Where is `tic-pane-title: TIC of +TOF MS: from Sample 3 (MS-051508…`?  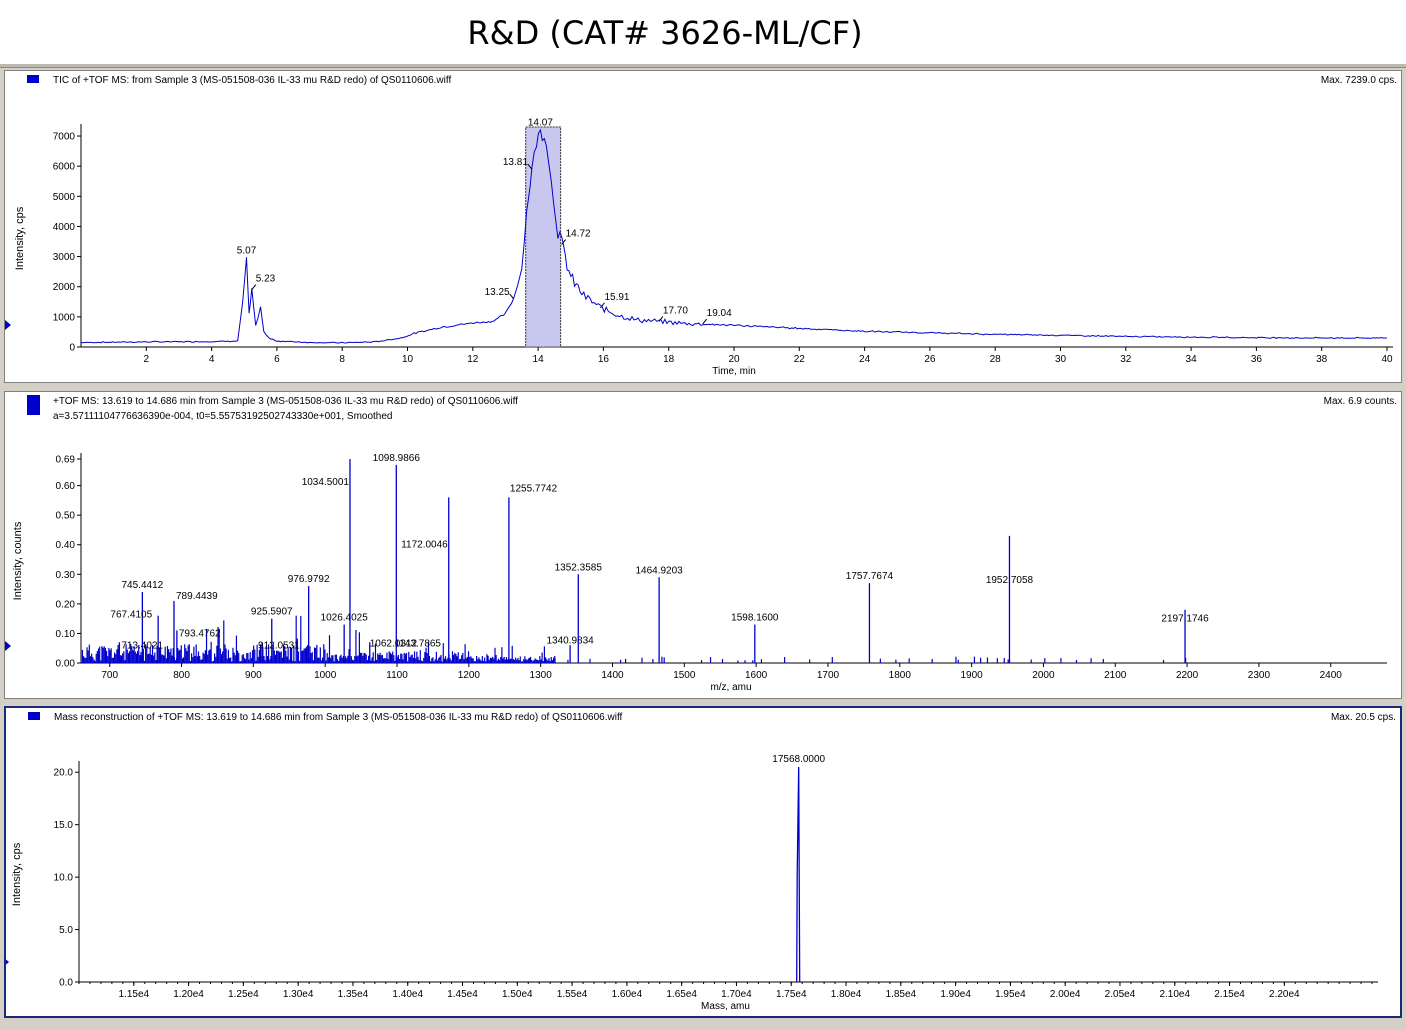
tic-pane-title: TIC of +TOF MS: from Sample 3 (MS-051508… is located at coordinates (252, 80).